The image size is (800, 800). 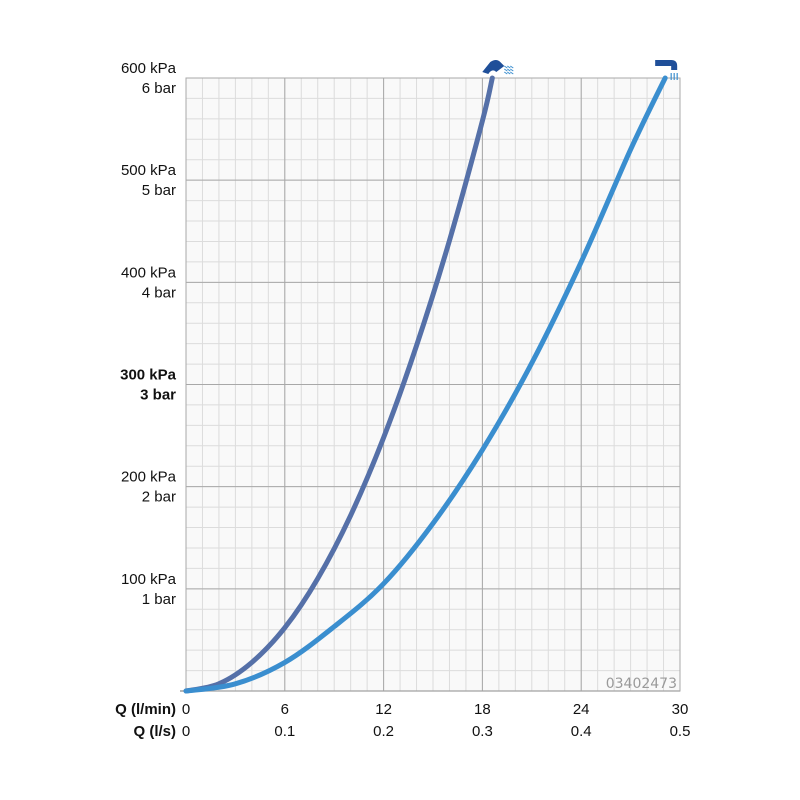 What do you see at coordinates (149, 272) in the screenshot?
I see `y-tick-label-kpa: 400 kPa` at bounding box center [149, 272].